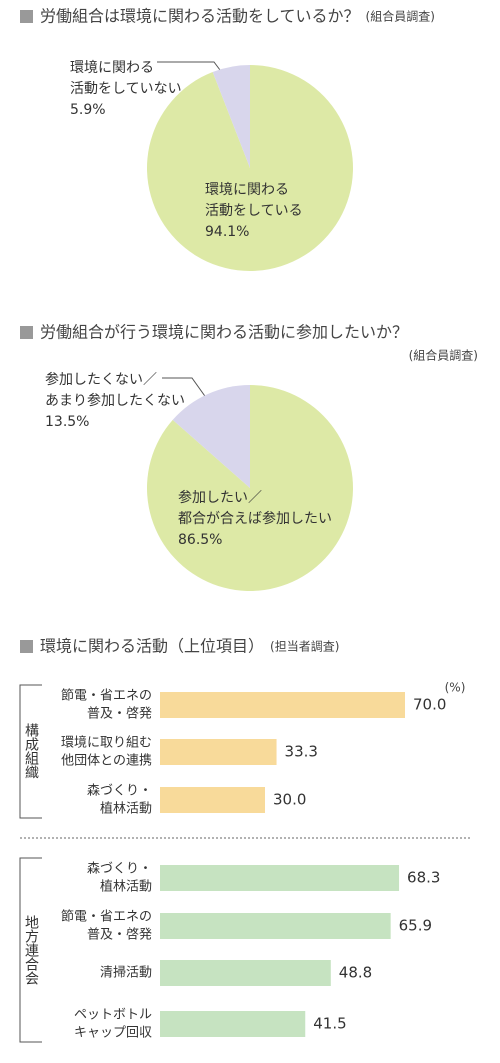 The height and width of the screenshot is (1063, 500). Describe the element at coordinates (329, 1024) in the screenshot. I see `bar-value-label: 41.5` at that location.